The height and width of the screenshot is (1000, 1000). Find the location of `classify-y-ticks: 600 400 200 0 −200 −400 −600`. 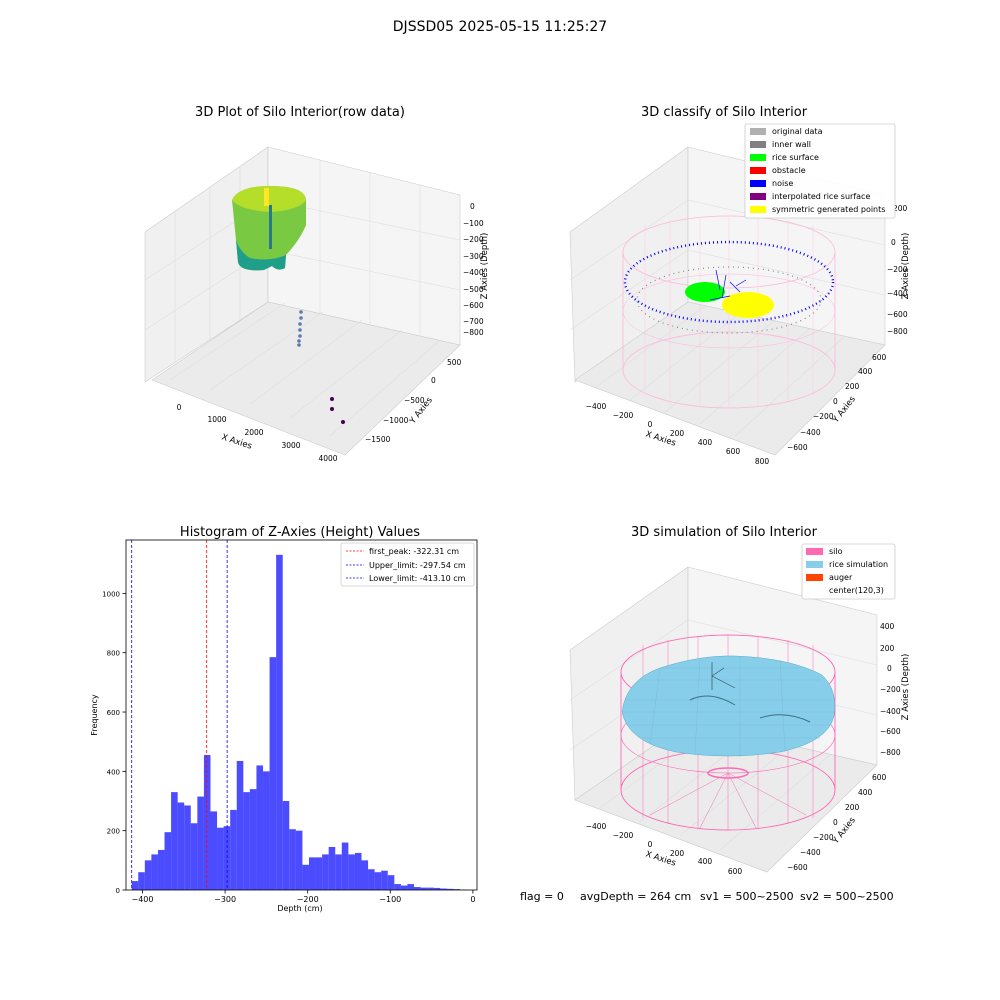

classify-y-ticks: 600 400 200 0 −200 −400 −600 is located at coordinates (837, 402).